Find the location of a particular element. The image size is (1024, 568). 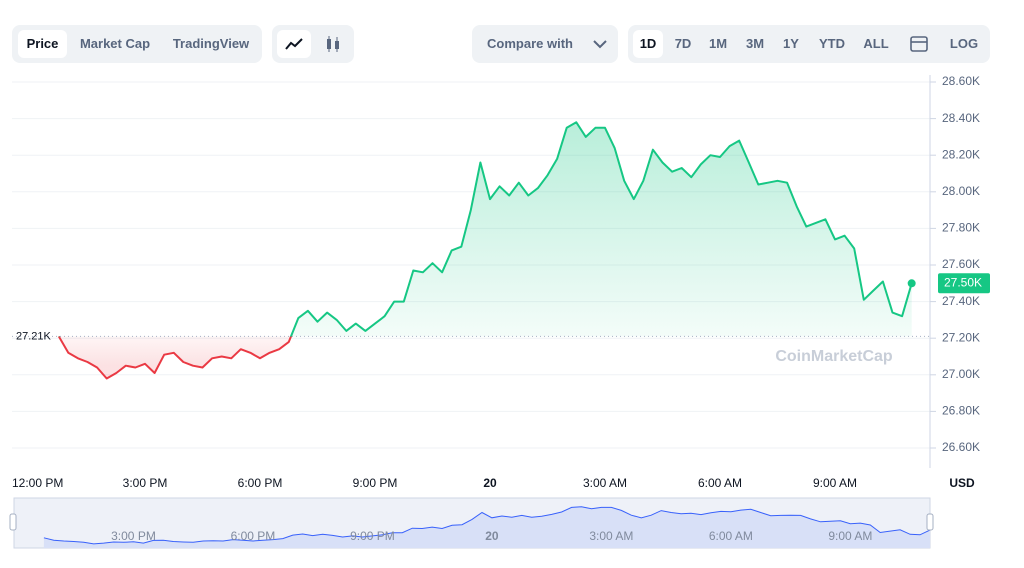

tab-group: Price Market Cap TradingView is located at coordinates (137, 44).